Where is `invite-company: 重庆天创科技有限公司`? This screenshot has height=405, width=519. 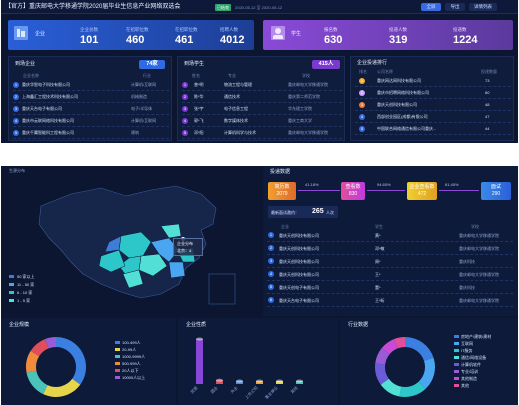 invite-company: 重庆天创科技有限公司 is located at coordinates (299, 235).